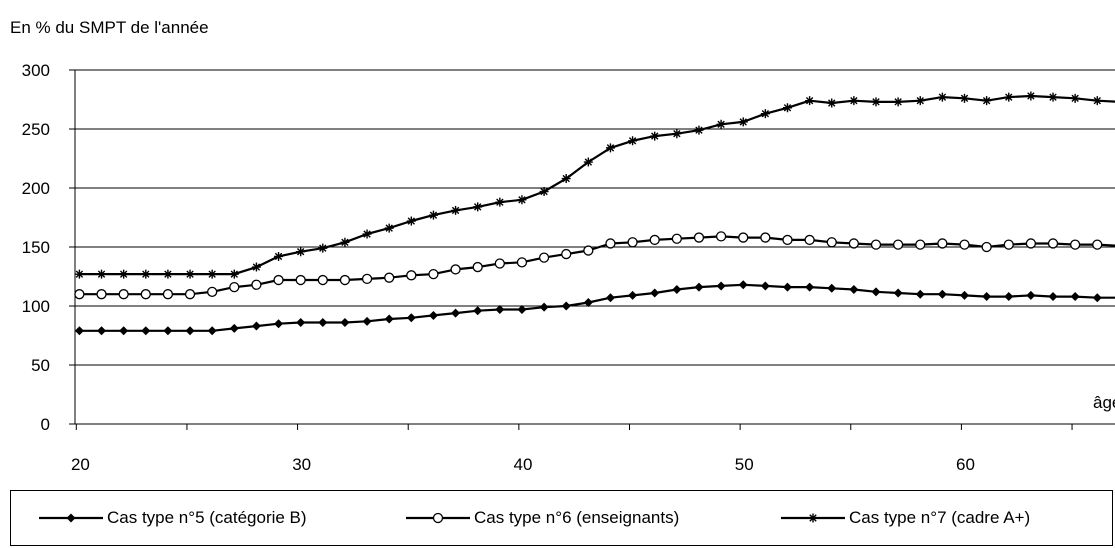 Image resolution: width=1115 pixels, height=548 pixels. I want to click on legend-swatch-circle, so click(438, 518).